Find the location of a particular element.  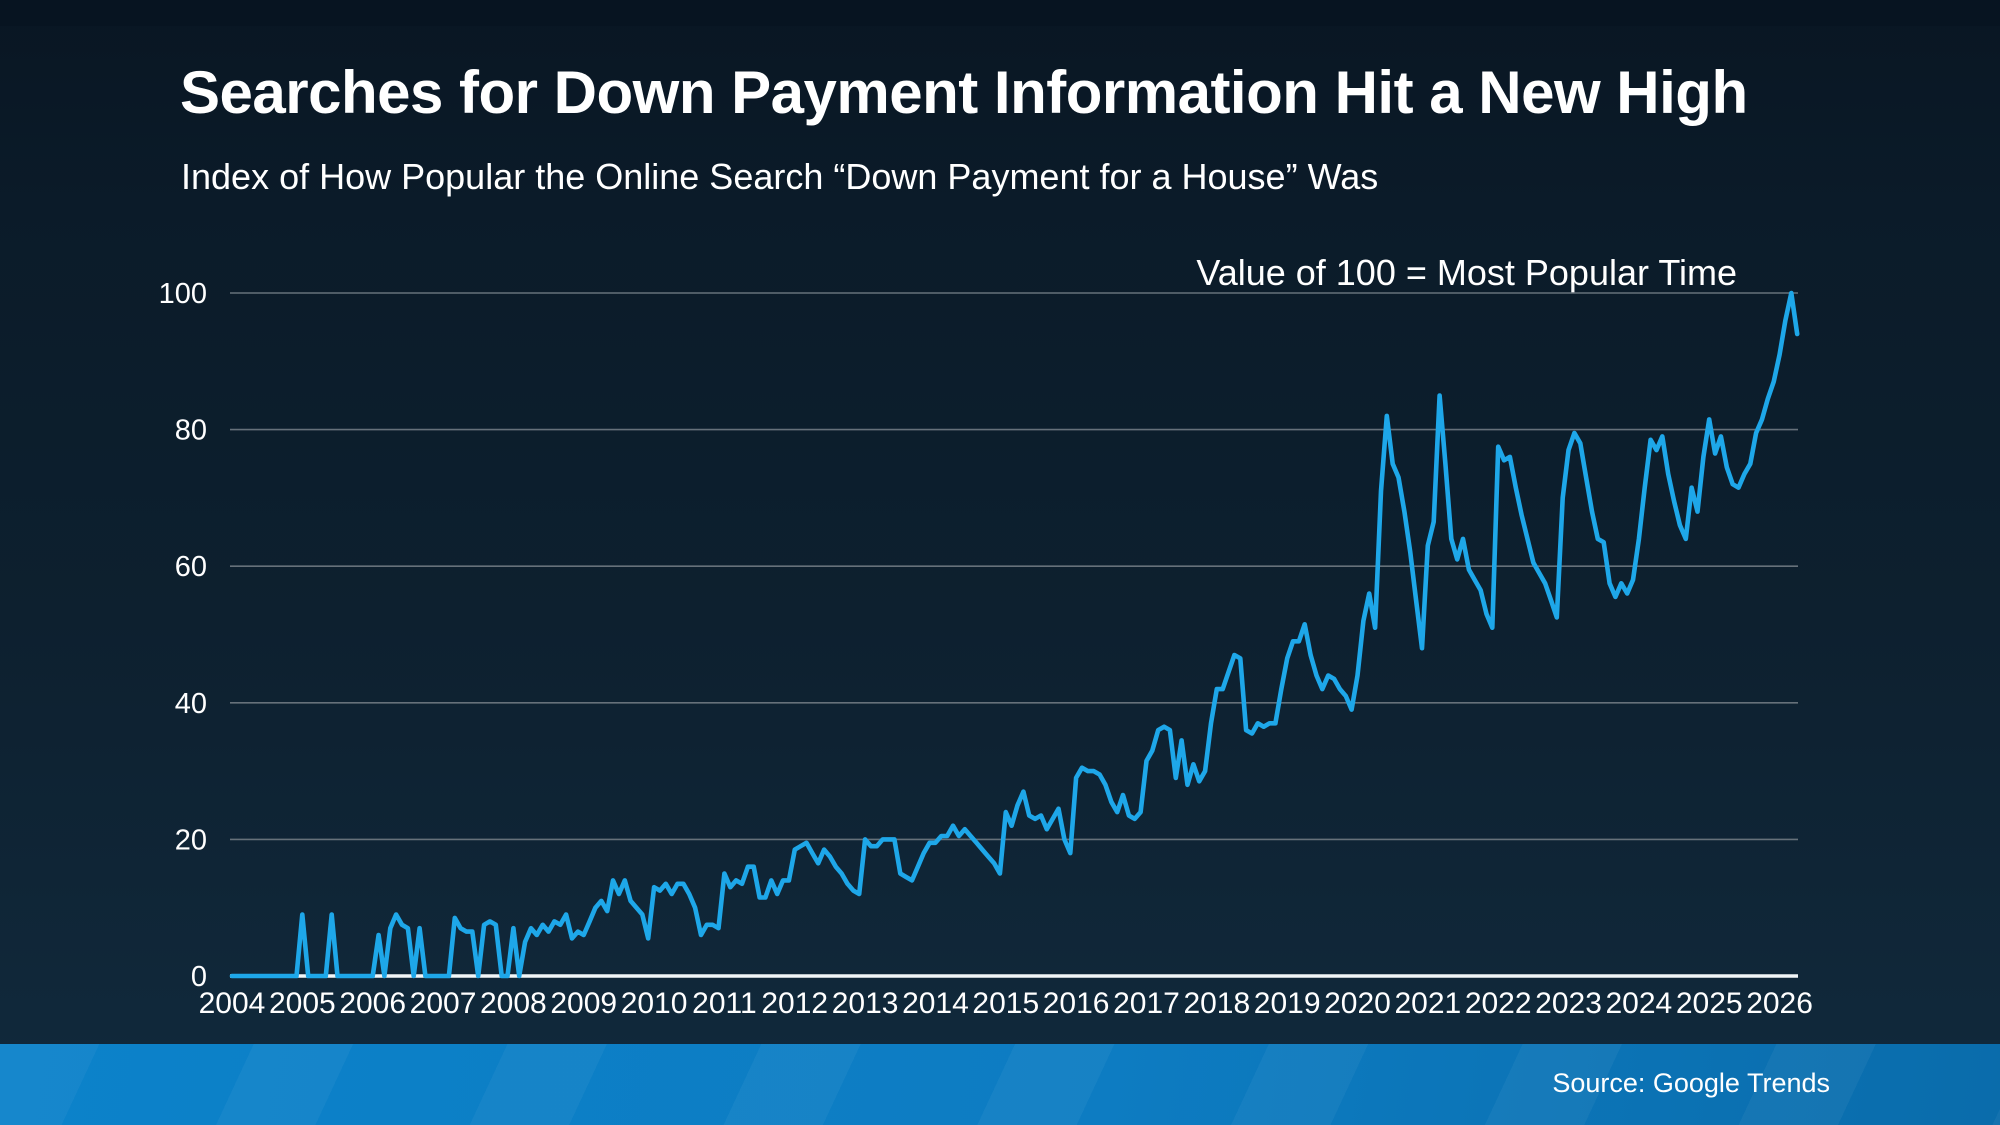

x-axis-label: 2007 is located at coordinates (443, 1003).